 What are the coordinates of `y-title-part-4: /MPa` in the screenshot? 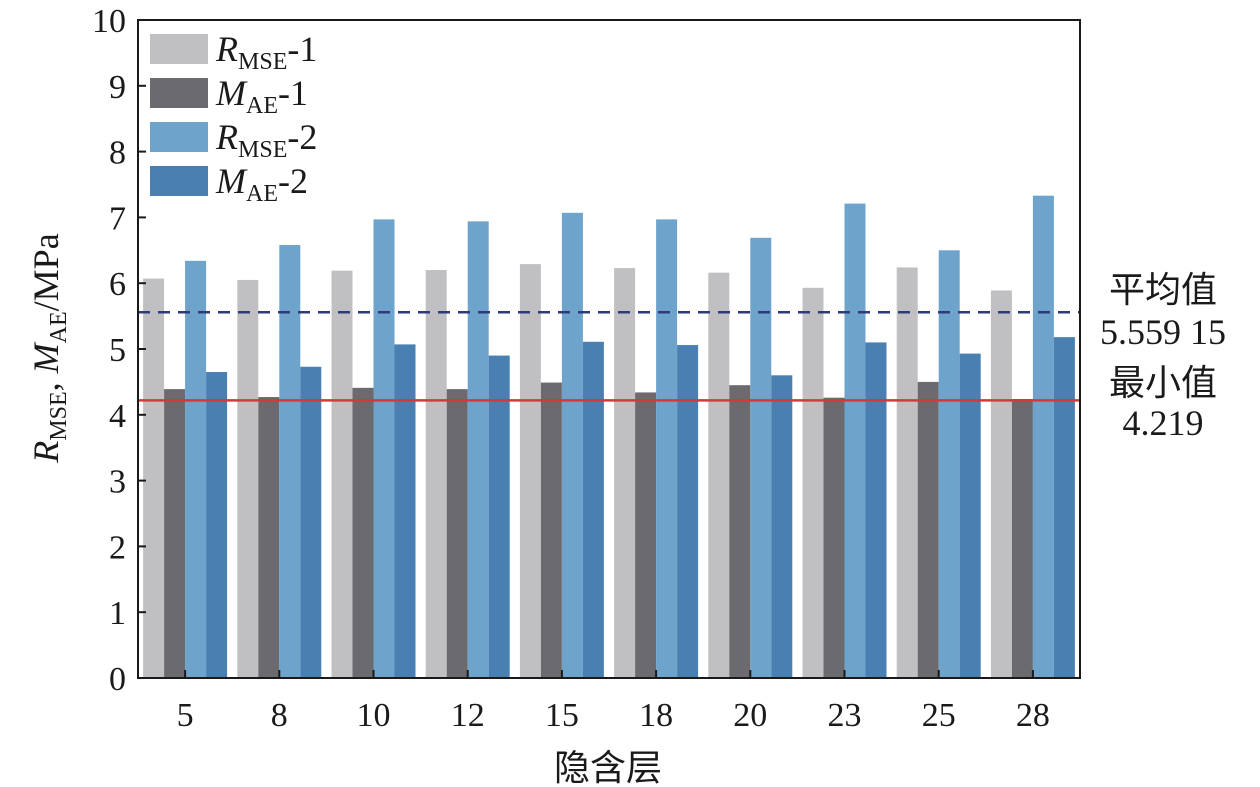 It's located at (46, 272).